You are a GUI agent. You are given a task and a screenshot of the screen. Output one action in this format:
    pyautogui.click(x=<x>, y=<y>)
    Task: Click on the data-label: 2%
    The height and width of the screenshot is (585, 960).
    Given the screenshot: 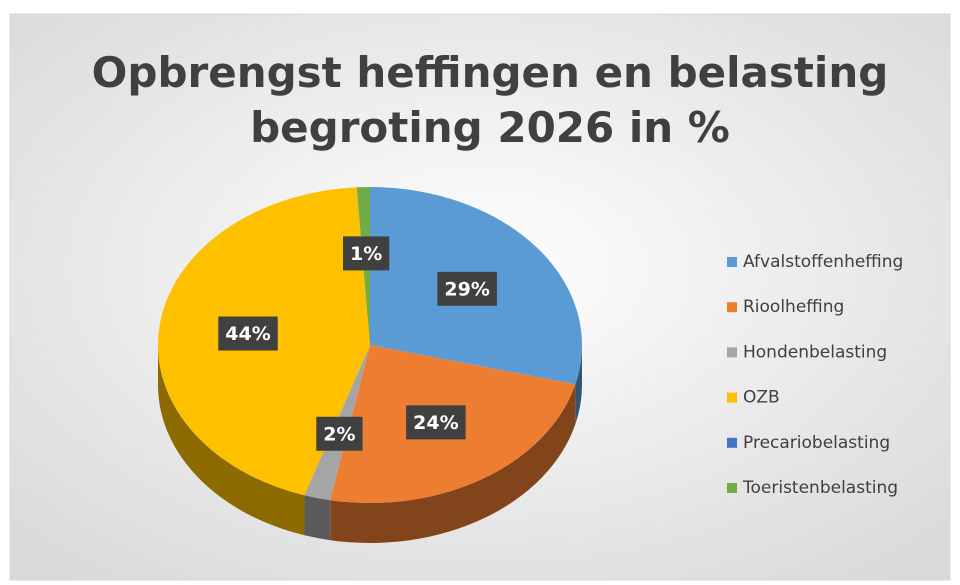 What is the action you would take?
    pyautogui.click(x=339, y=434)
    